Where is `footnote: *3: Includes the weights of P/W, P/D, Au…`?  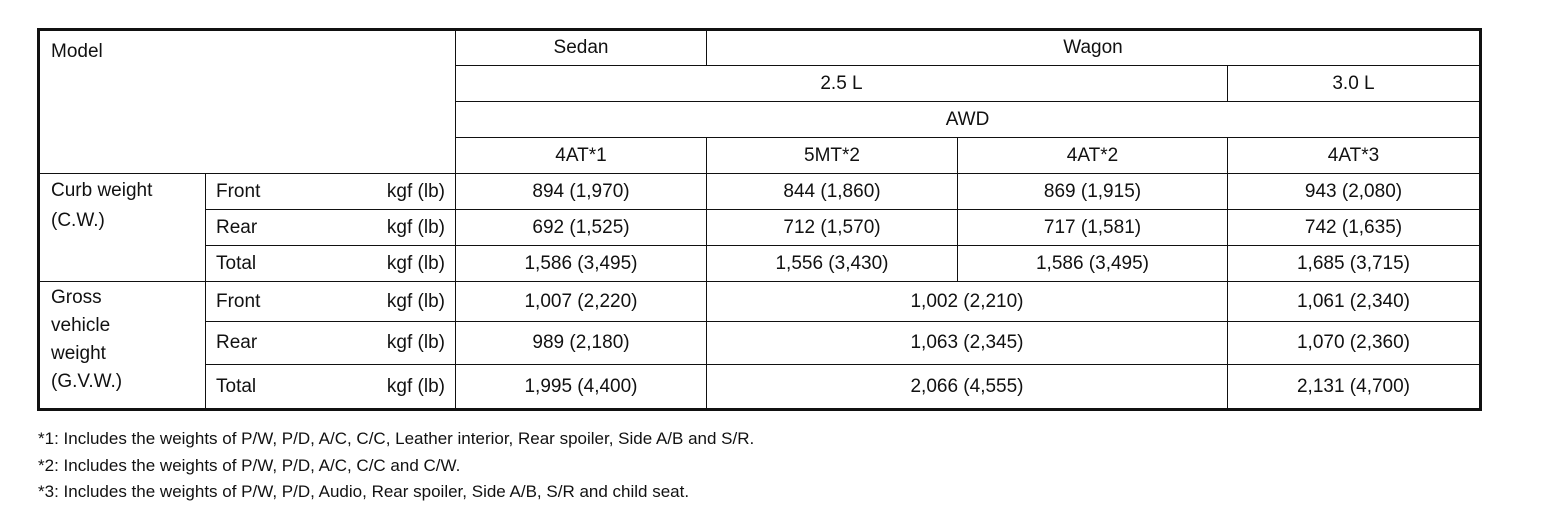 footnote: *3: Includes the weights of P/W, P/D, Au… is located at coordinates (364, 491).